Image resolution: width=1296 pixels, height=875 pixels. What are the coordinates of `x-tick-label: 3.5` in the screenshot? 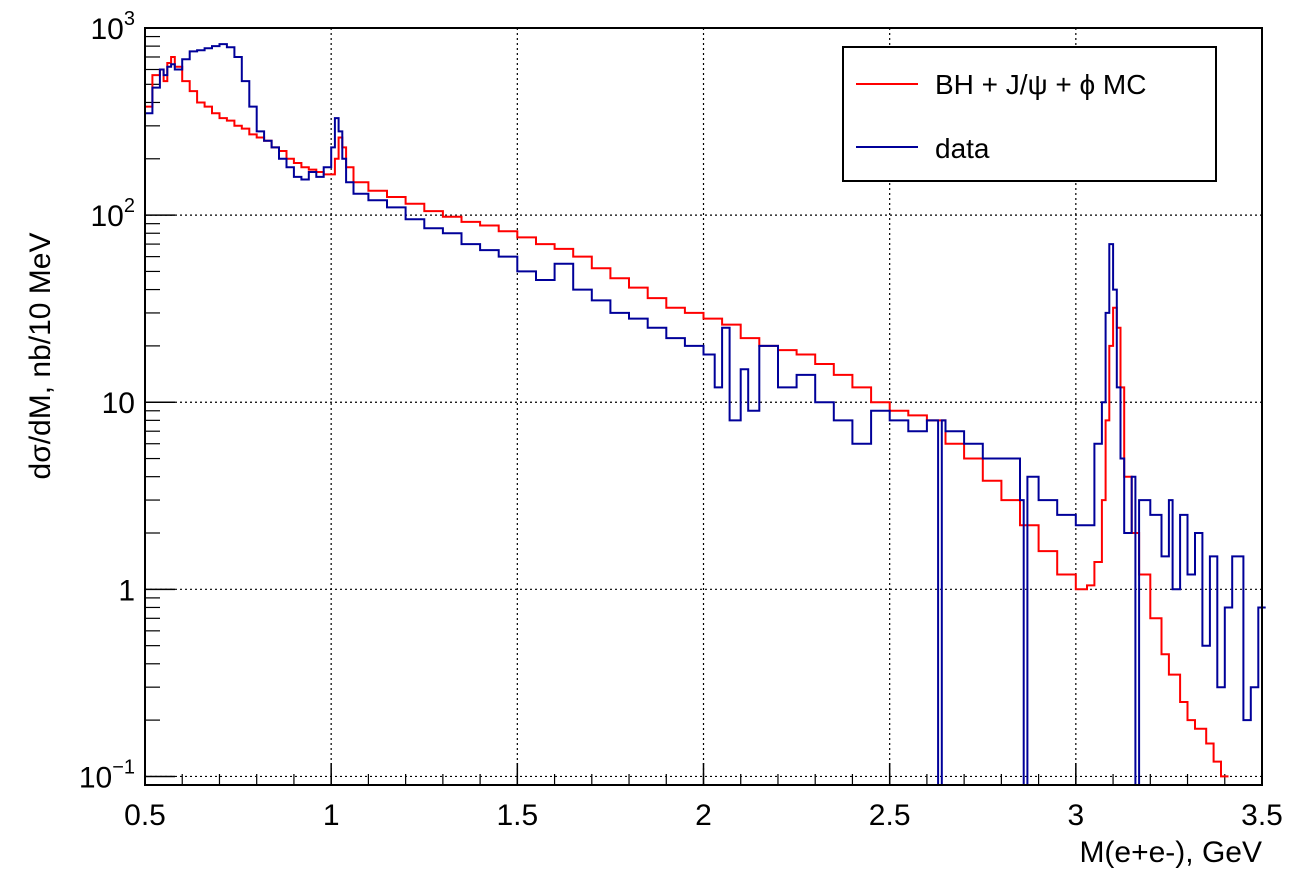 It's located at (1262, 815).